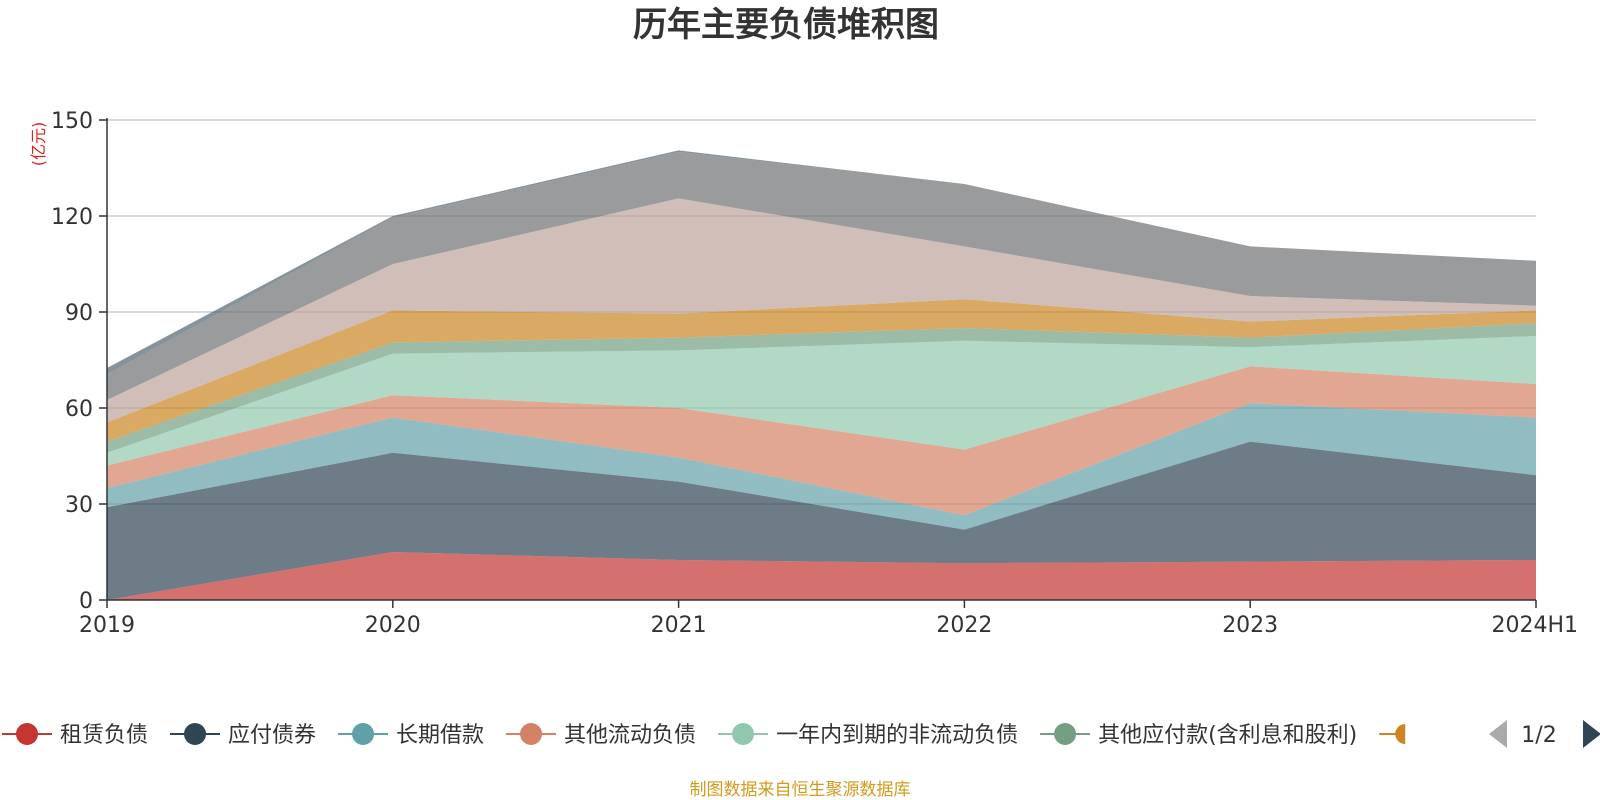  What do you see at coordinates (679, 625) in the screenshot?
I see `x-tick-label: 2021` at bounding box center [679, 625].